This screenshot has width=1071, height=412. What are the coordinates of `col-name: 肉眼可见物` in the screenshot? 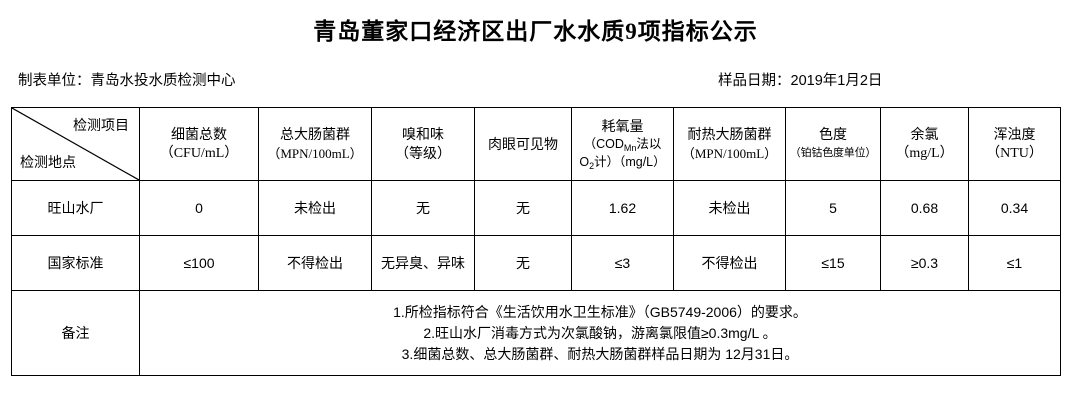 It's located at (523, 143).